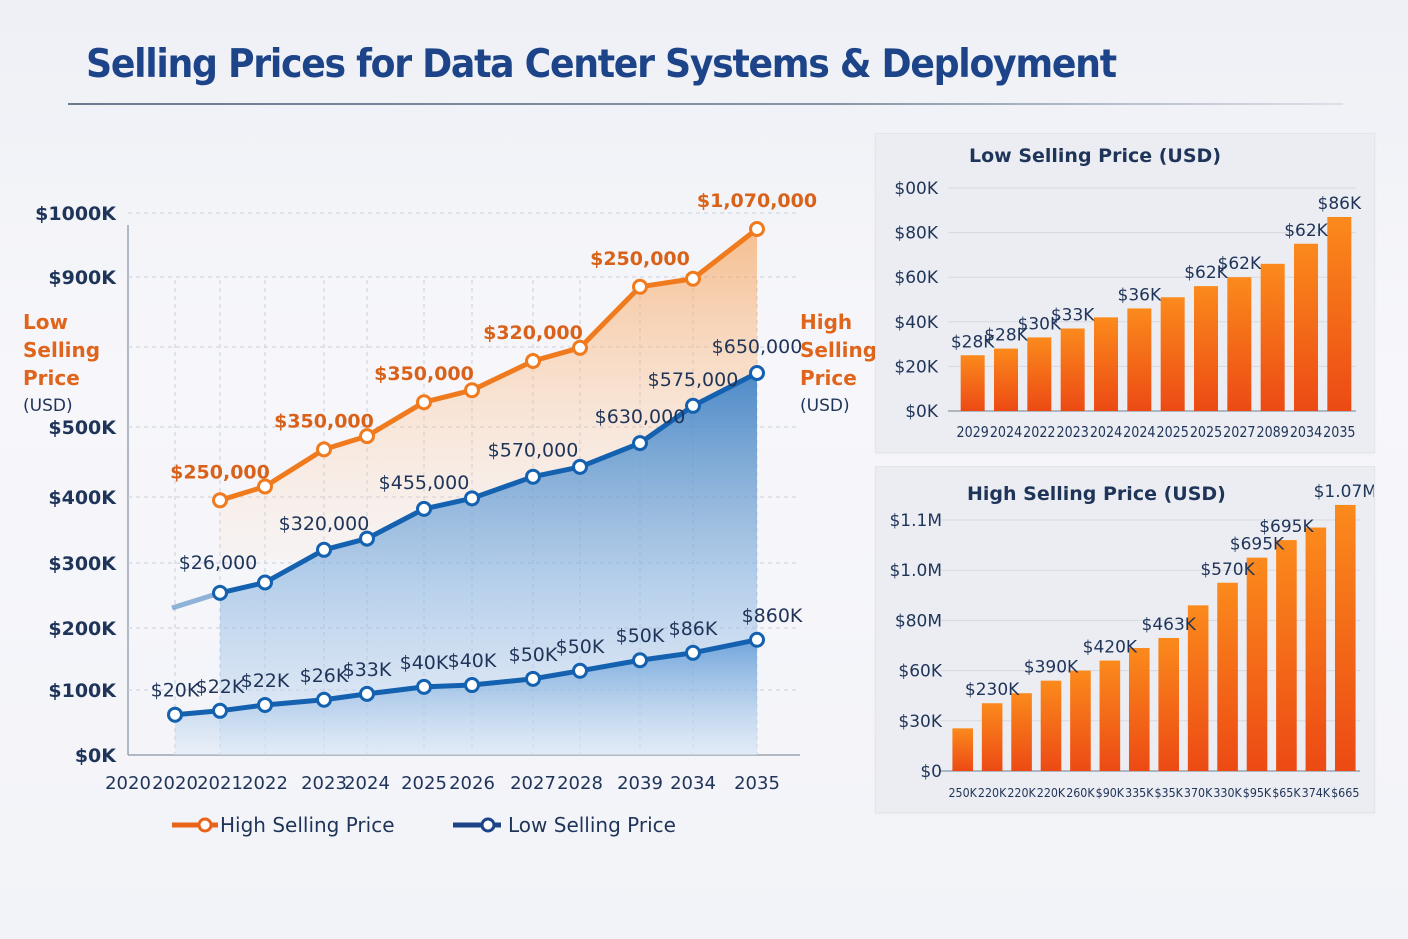 The image size is (1408, 939). I want to click on y-tick-label: $20K, so click(916, 367).